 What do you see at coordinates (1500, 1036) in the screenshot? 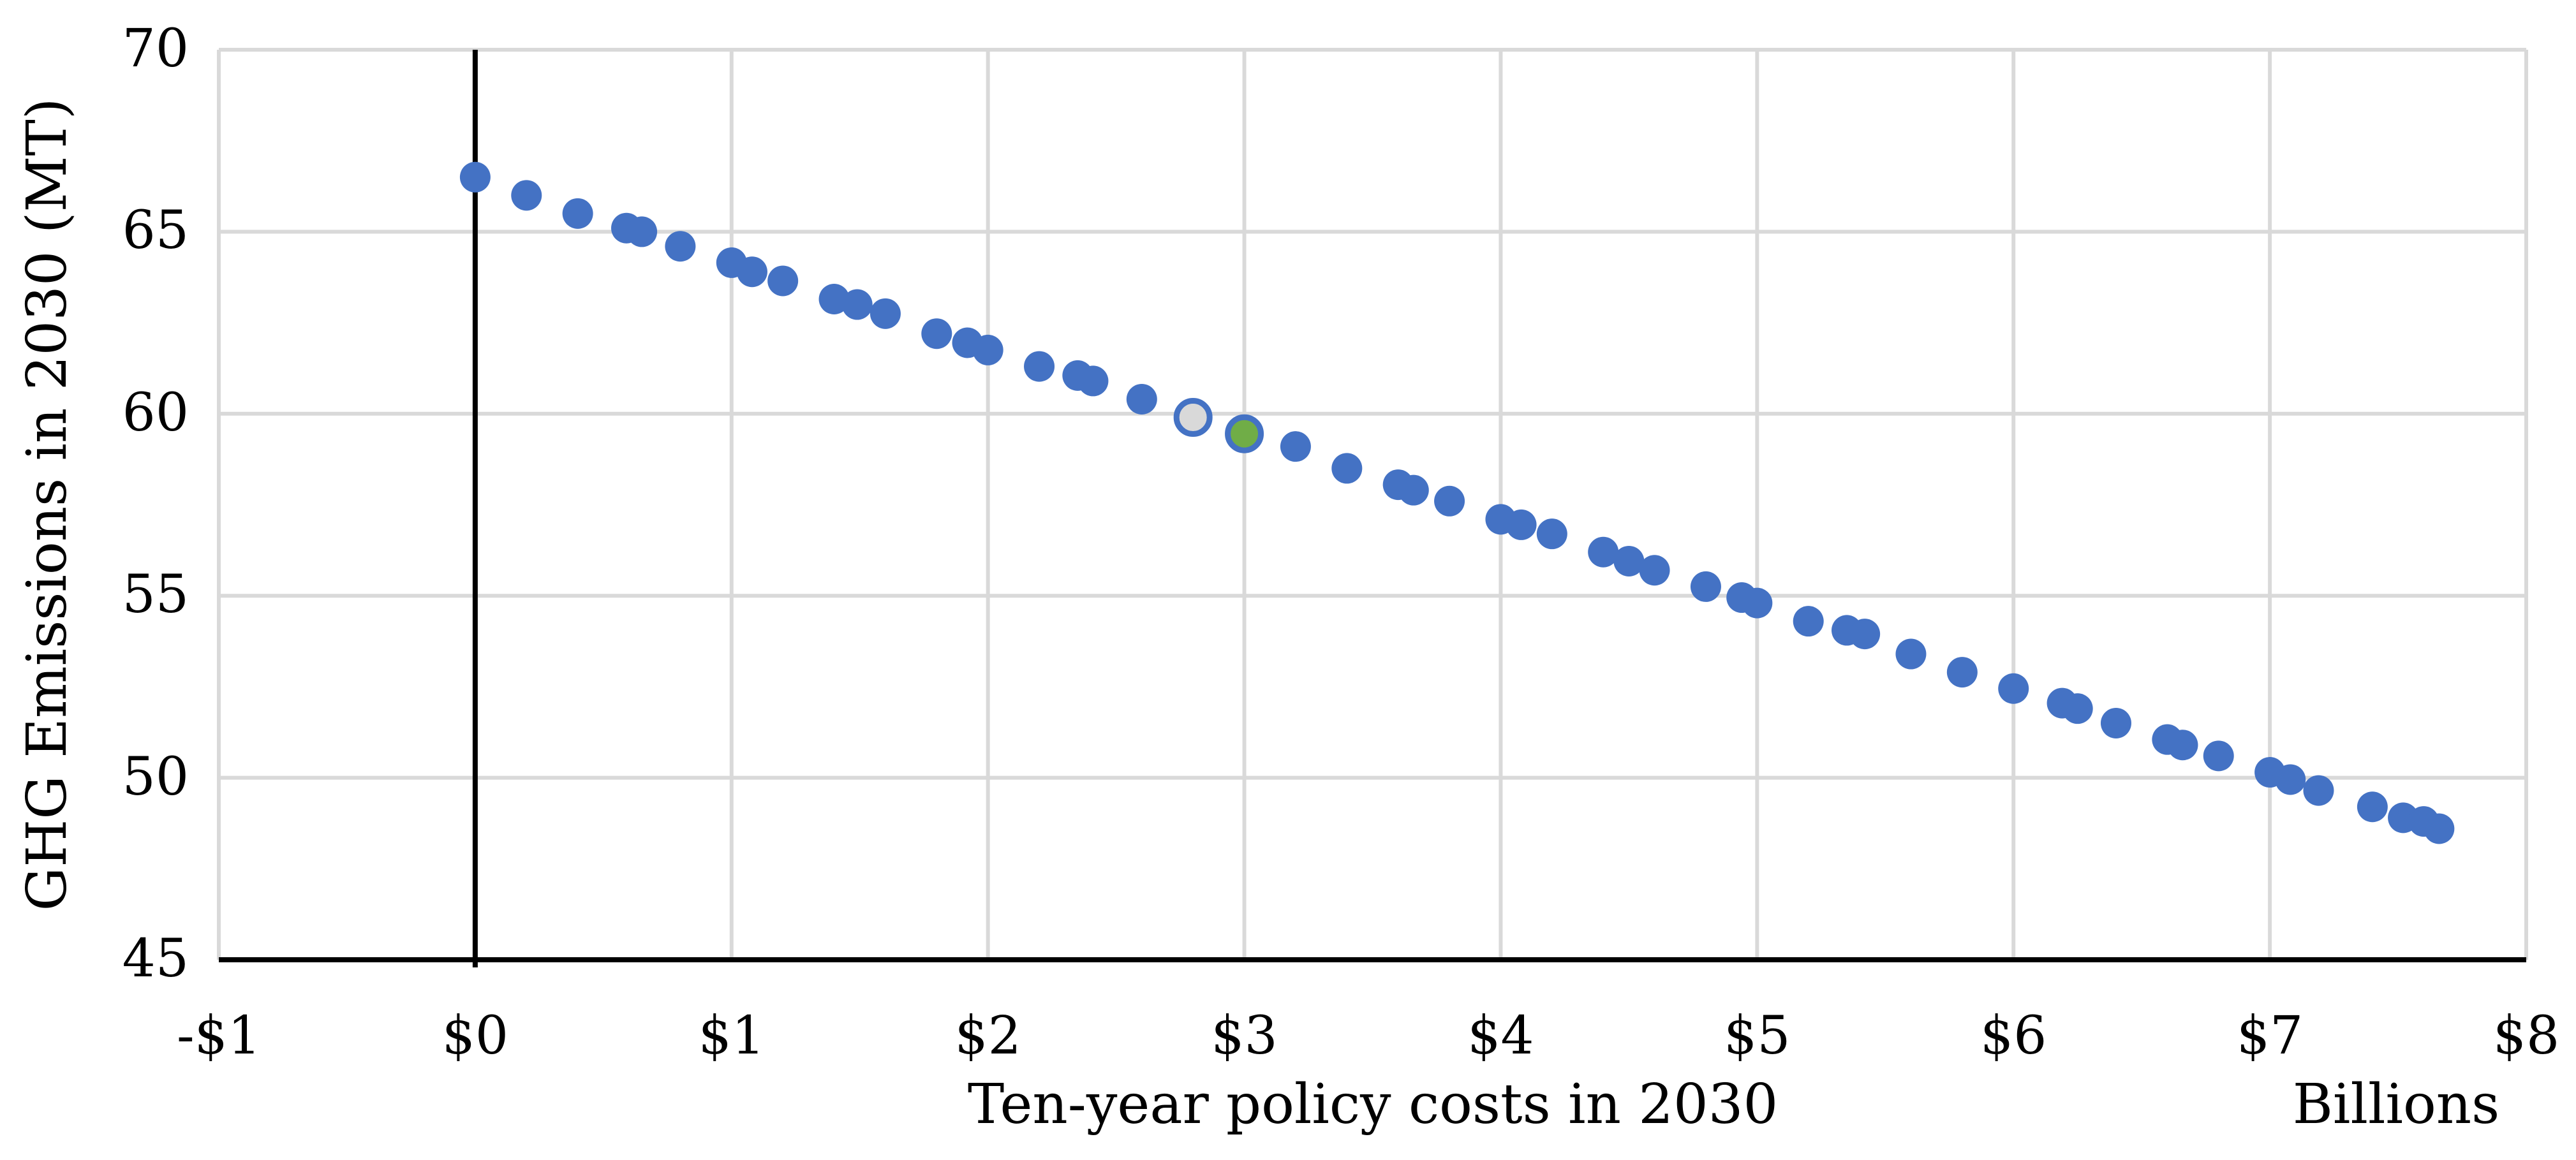
I see `x-tick-label: $4` at bounding box center [1500, 1036].